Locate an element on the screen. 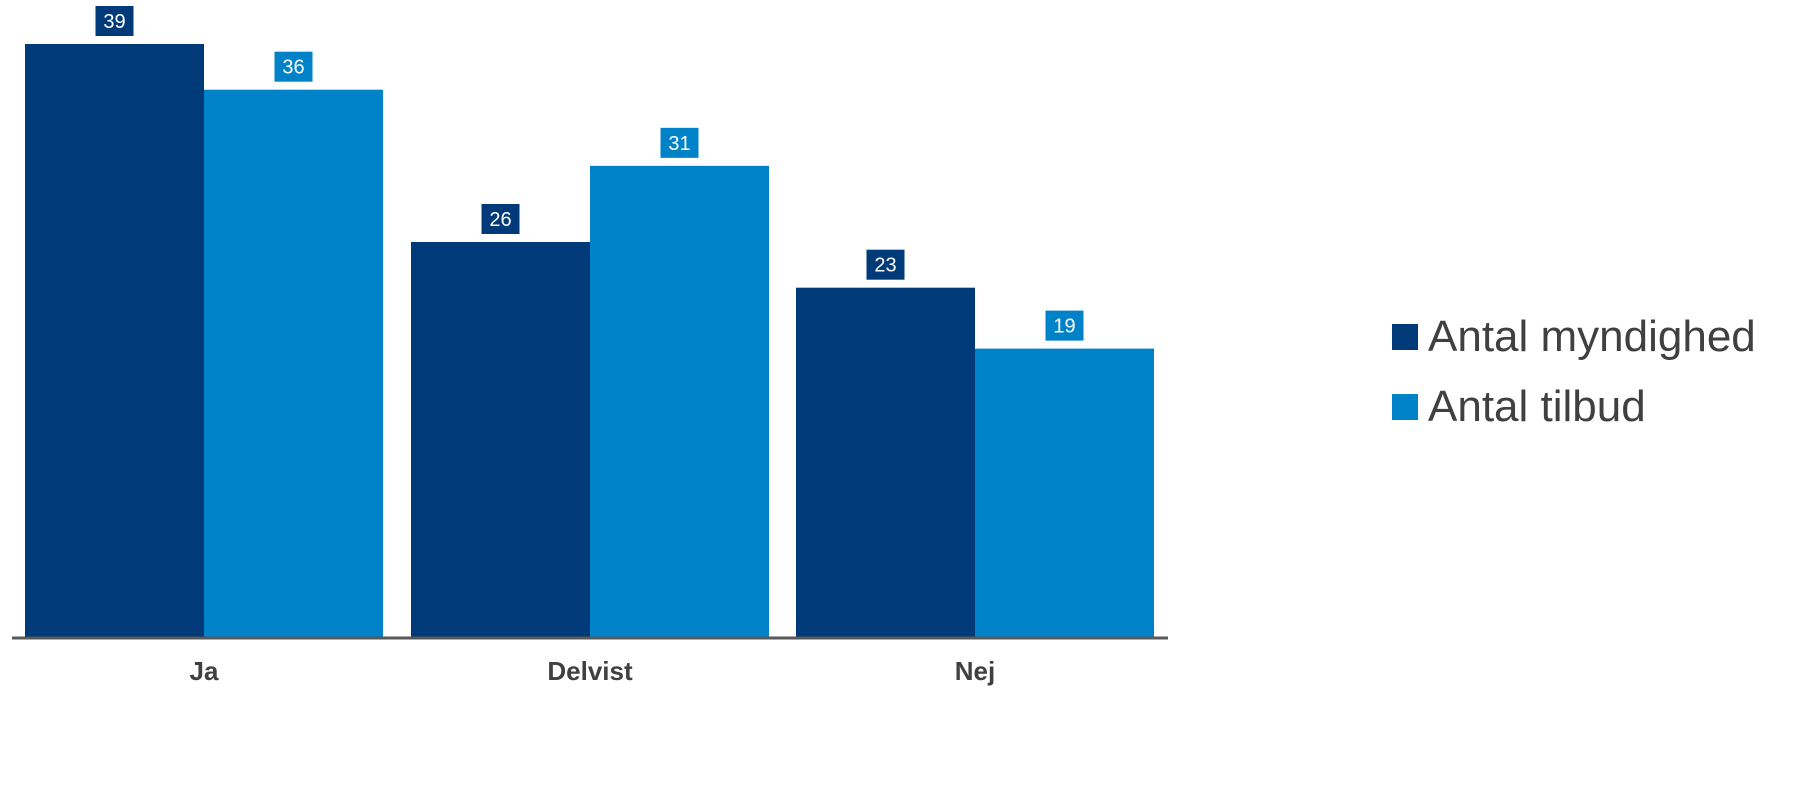 The height and width of the screenshot is (789, 1801). data-label-ja-series-1: 39 is located at coordinates (114, 22).